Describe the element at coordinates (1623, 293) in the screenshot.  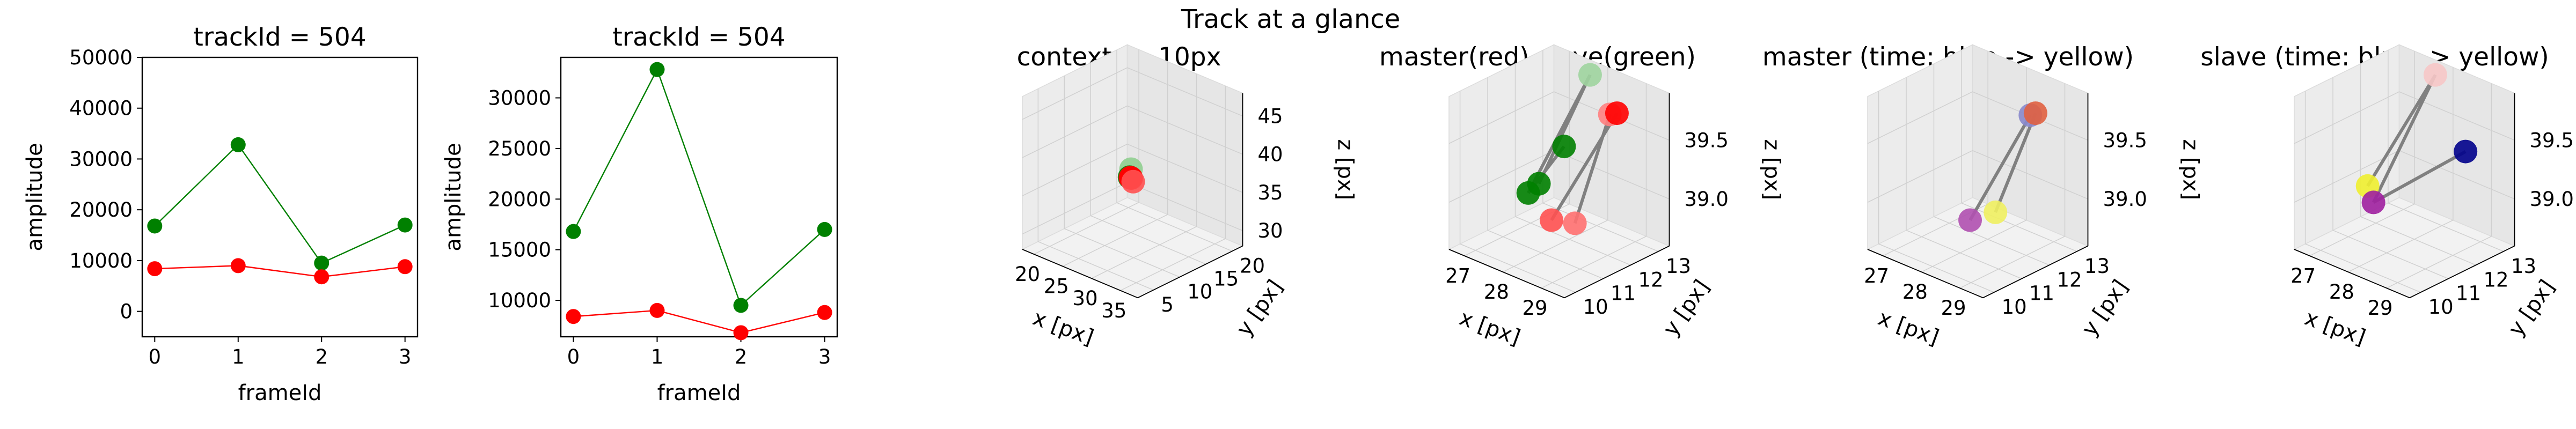
I see `y-tick-label: 11` at that location.